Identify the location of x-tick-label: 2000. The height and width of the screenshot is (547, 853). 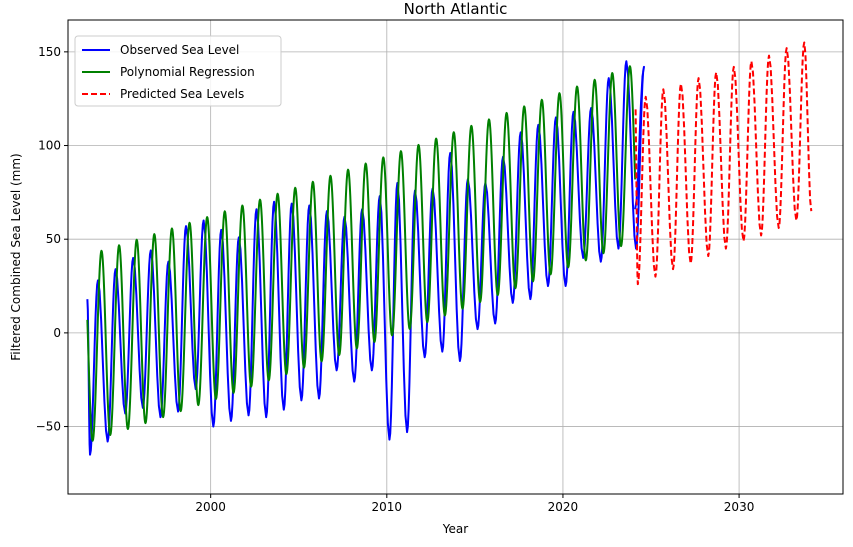
(210, 507).